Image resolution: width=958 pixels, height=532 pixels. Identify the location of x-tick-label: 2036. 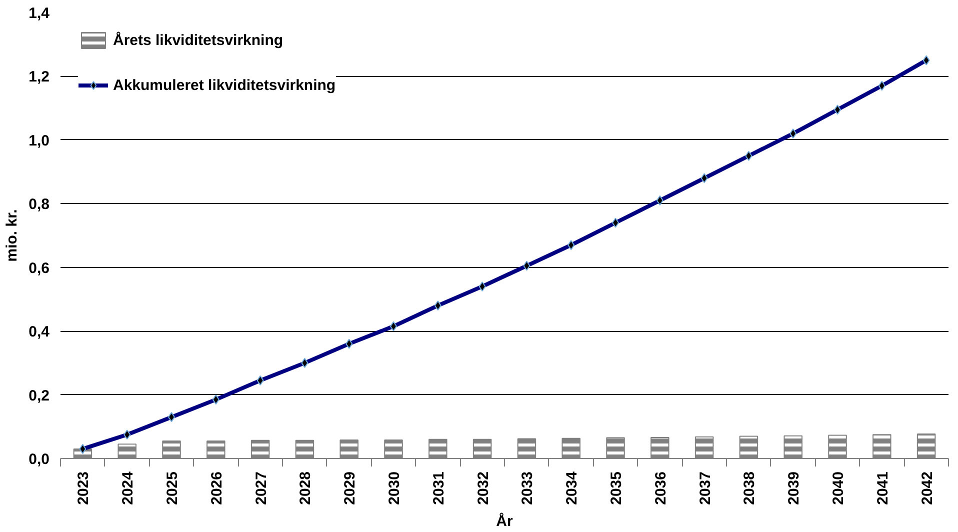
(661, 488).